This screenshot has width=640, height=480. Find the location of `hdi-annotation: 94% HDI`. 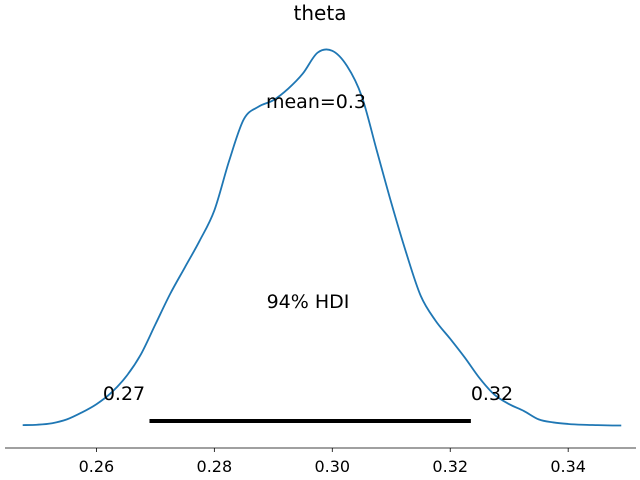

hdi-annotation: 94% HDI is located at coordinates (308, 302).